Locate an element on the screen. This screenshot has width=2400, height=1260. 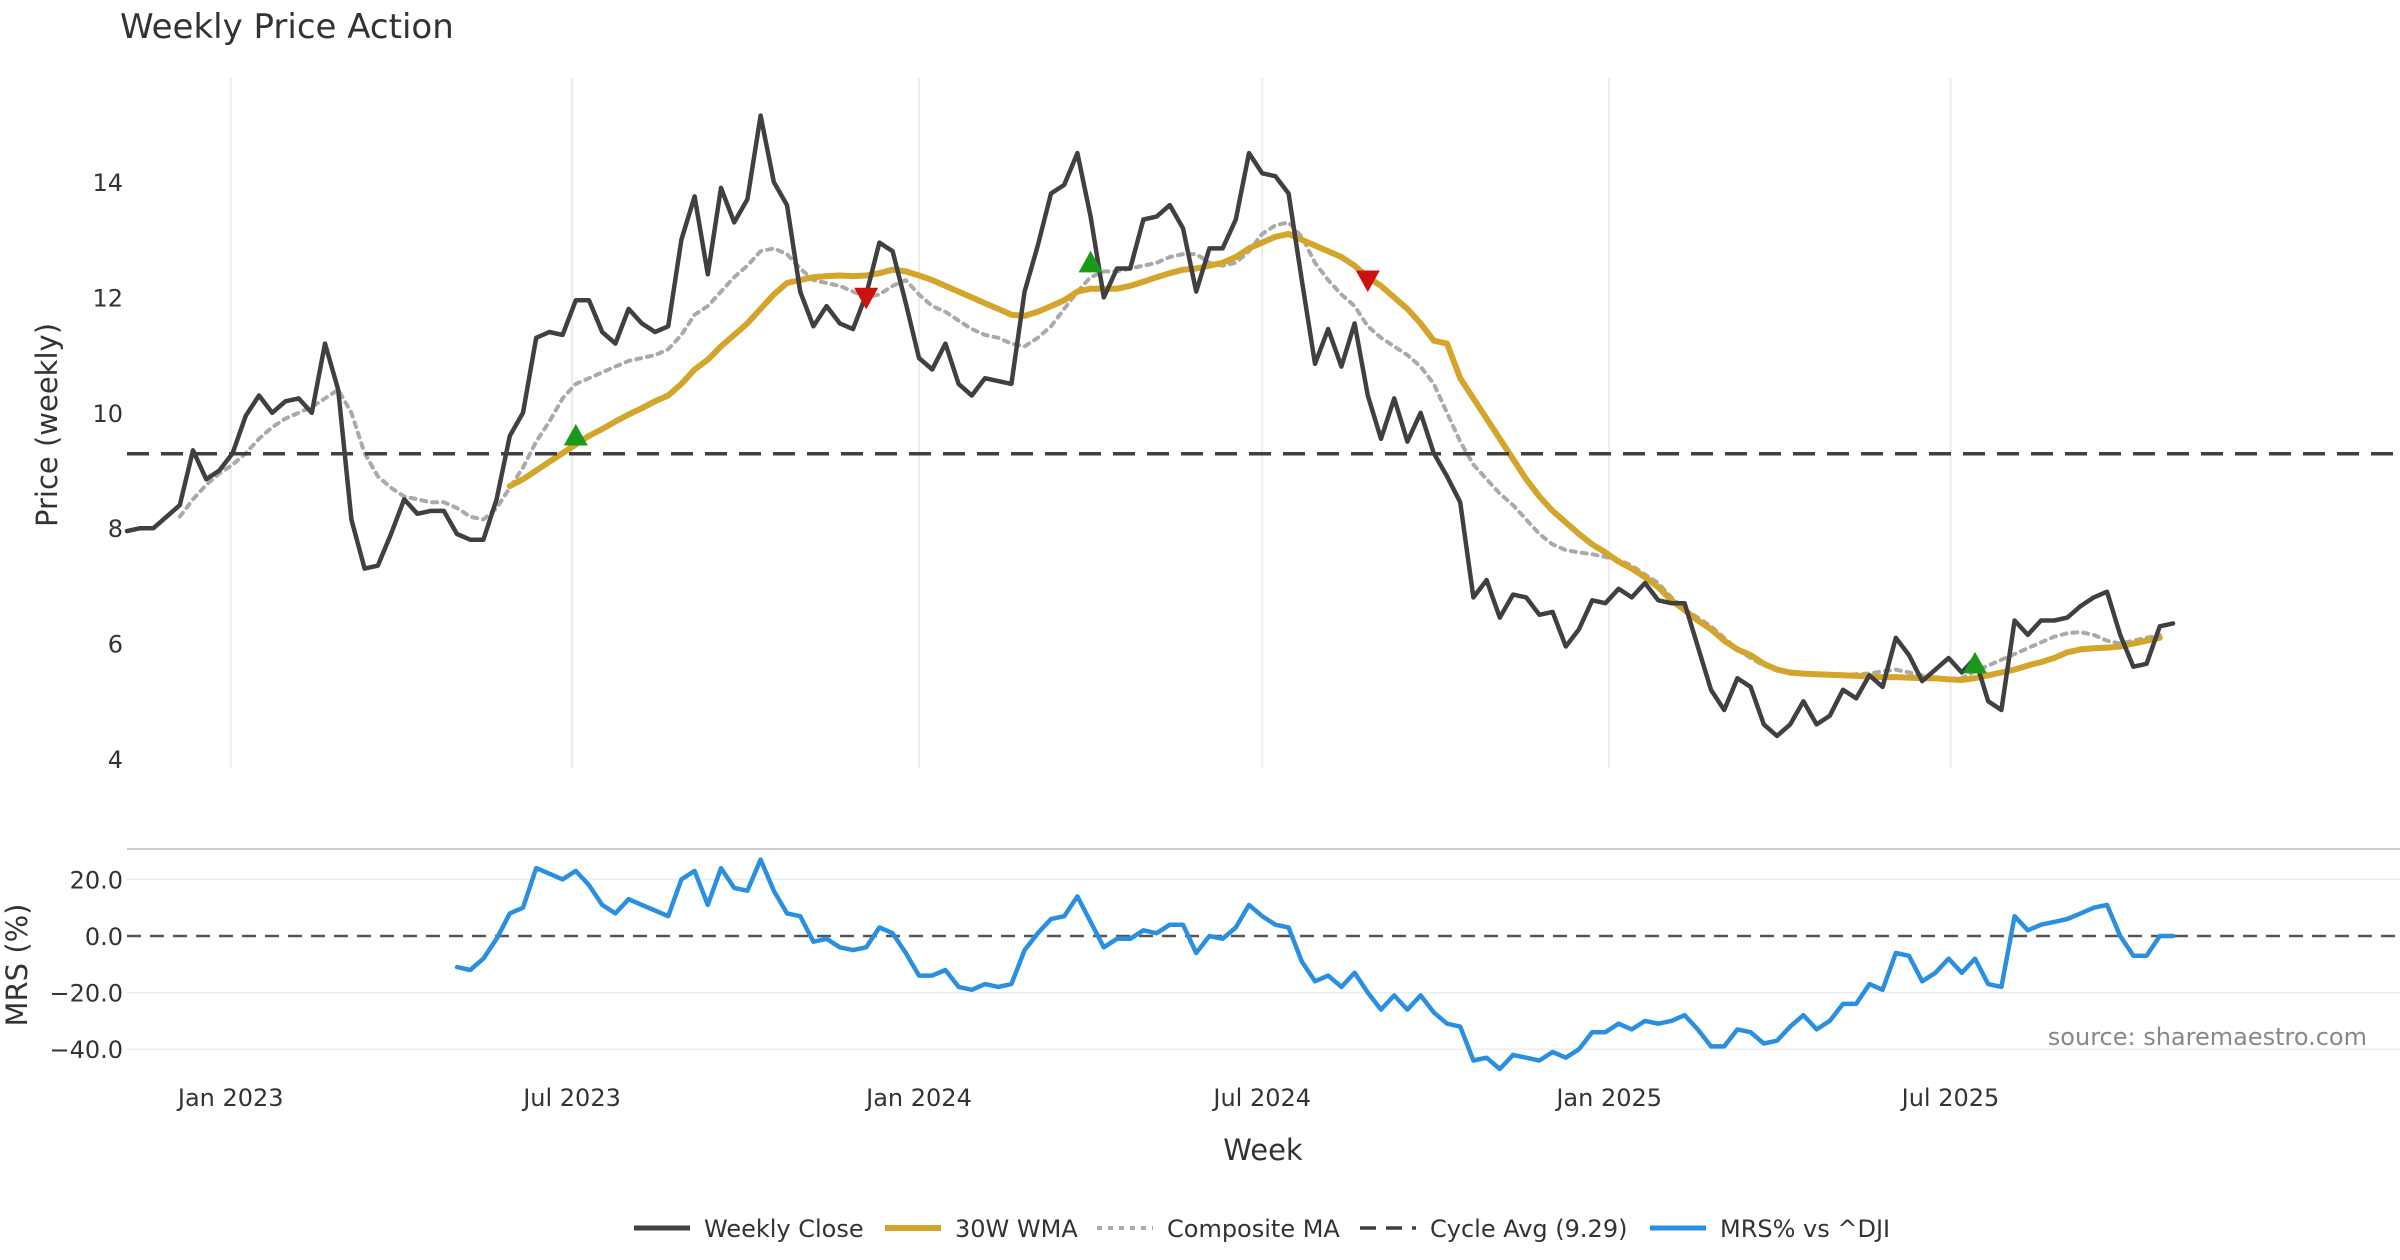
chart-title: Weekly Price Action is located at coordinates (287, 27).